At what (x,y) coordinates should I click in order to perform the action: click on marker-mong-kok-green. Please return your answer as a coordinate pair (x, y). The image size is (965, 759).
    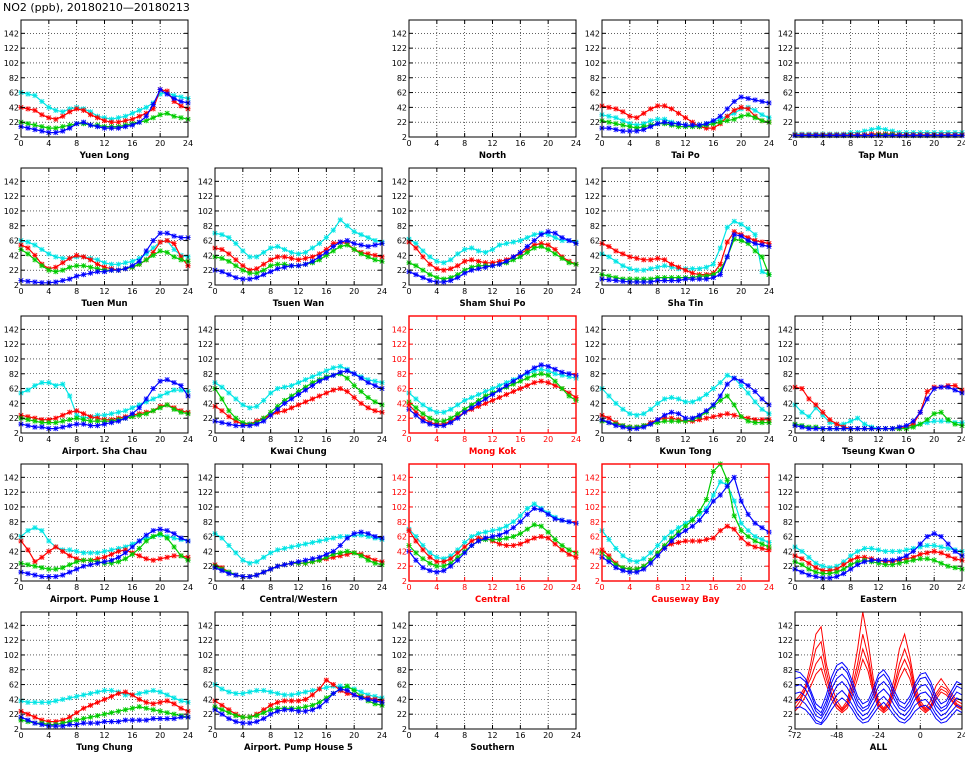
    Looking at the image, I should click on (451, 418).